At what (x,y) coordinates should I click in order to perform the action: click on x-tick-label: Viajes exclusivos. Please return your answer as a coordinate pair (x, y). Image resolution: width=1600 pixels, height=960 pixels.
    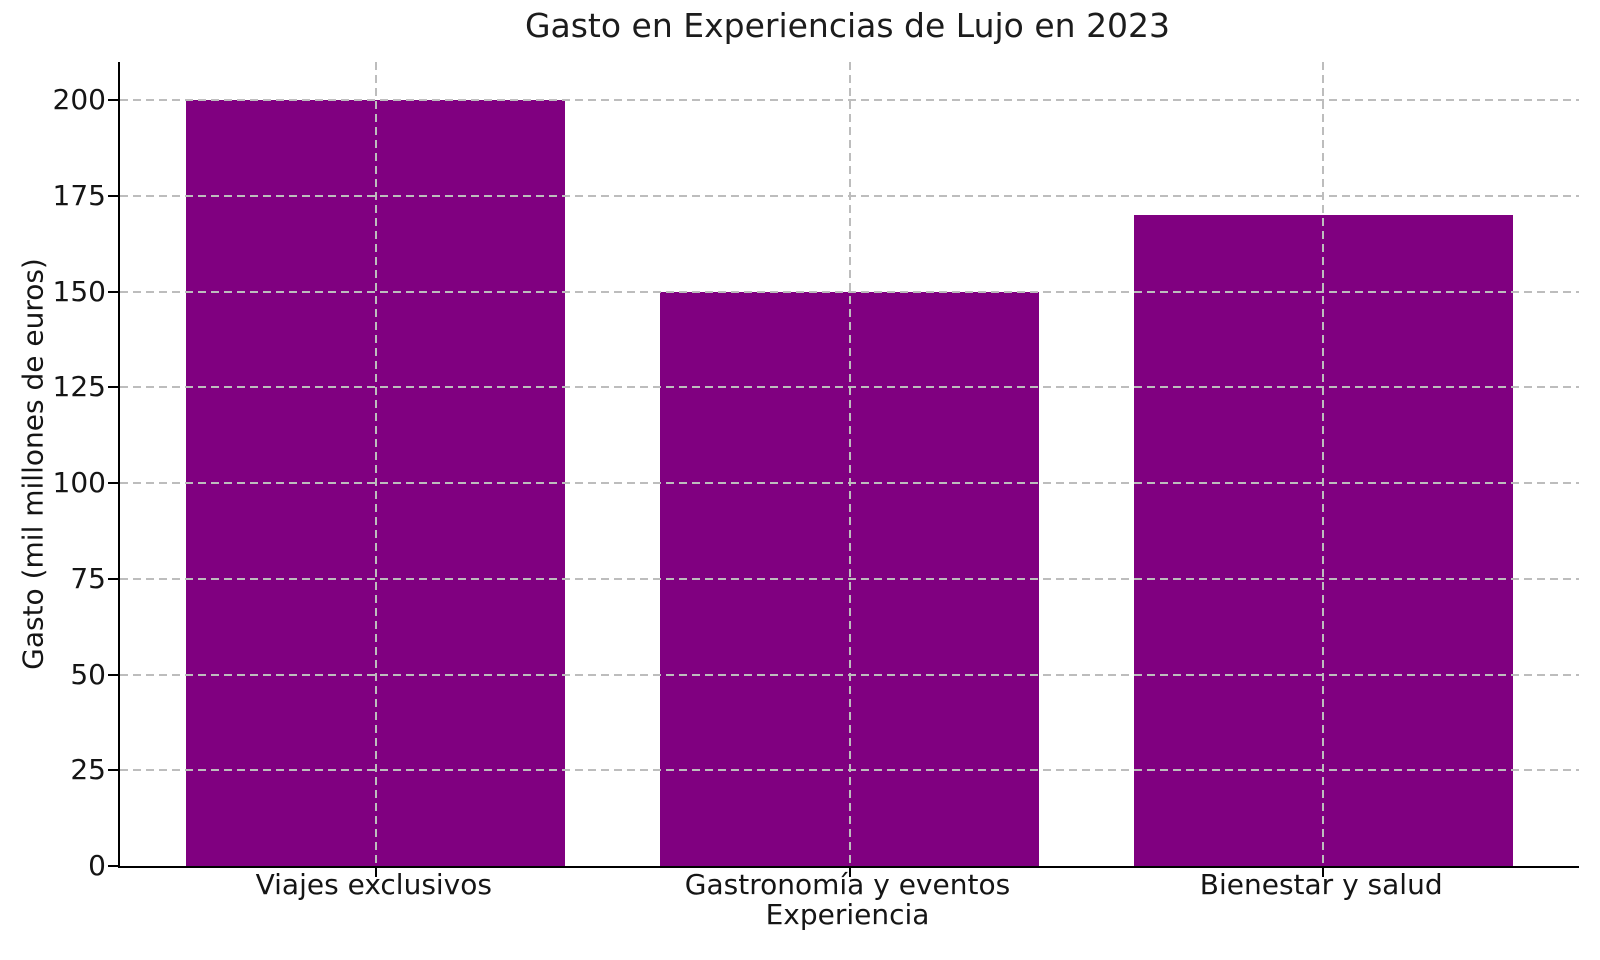
    Looking at the image, I should click on (373, 884).